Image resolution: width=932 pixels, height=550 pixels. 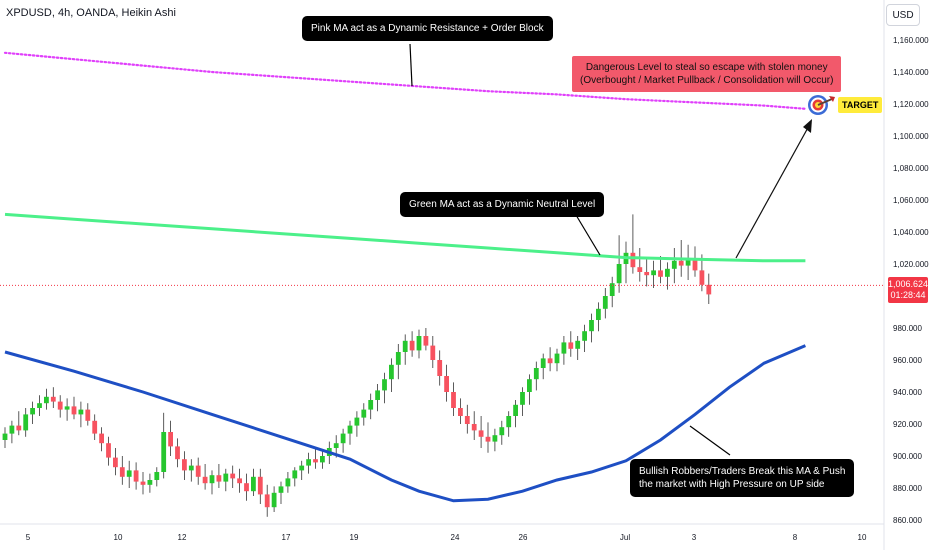 I want to click on target-arrow-head, so click(x=807, y=126).